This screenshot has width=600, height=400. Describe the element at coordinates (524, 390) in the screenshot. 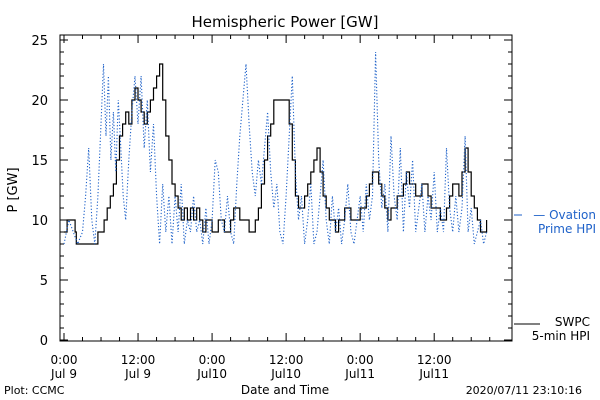

I see `plot-timestamp: 2020/07/11 23:10:16` at that location.